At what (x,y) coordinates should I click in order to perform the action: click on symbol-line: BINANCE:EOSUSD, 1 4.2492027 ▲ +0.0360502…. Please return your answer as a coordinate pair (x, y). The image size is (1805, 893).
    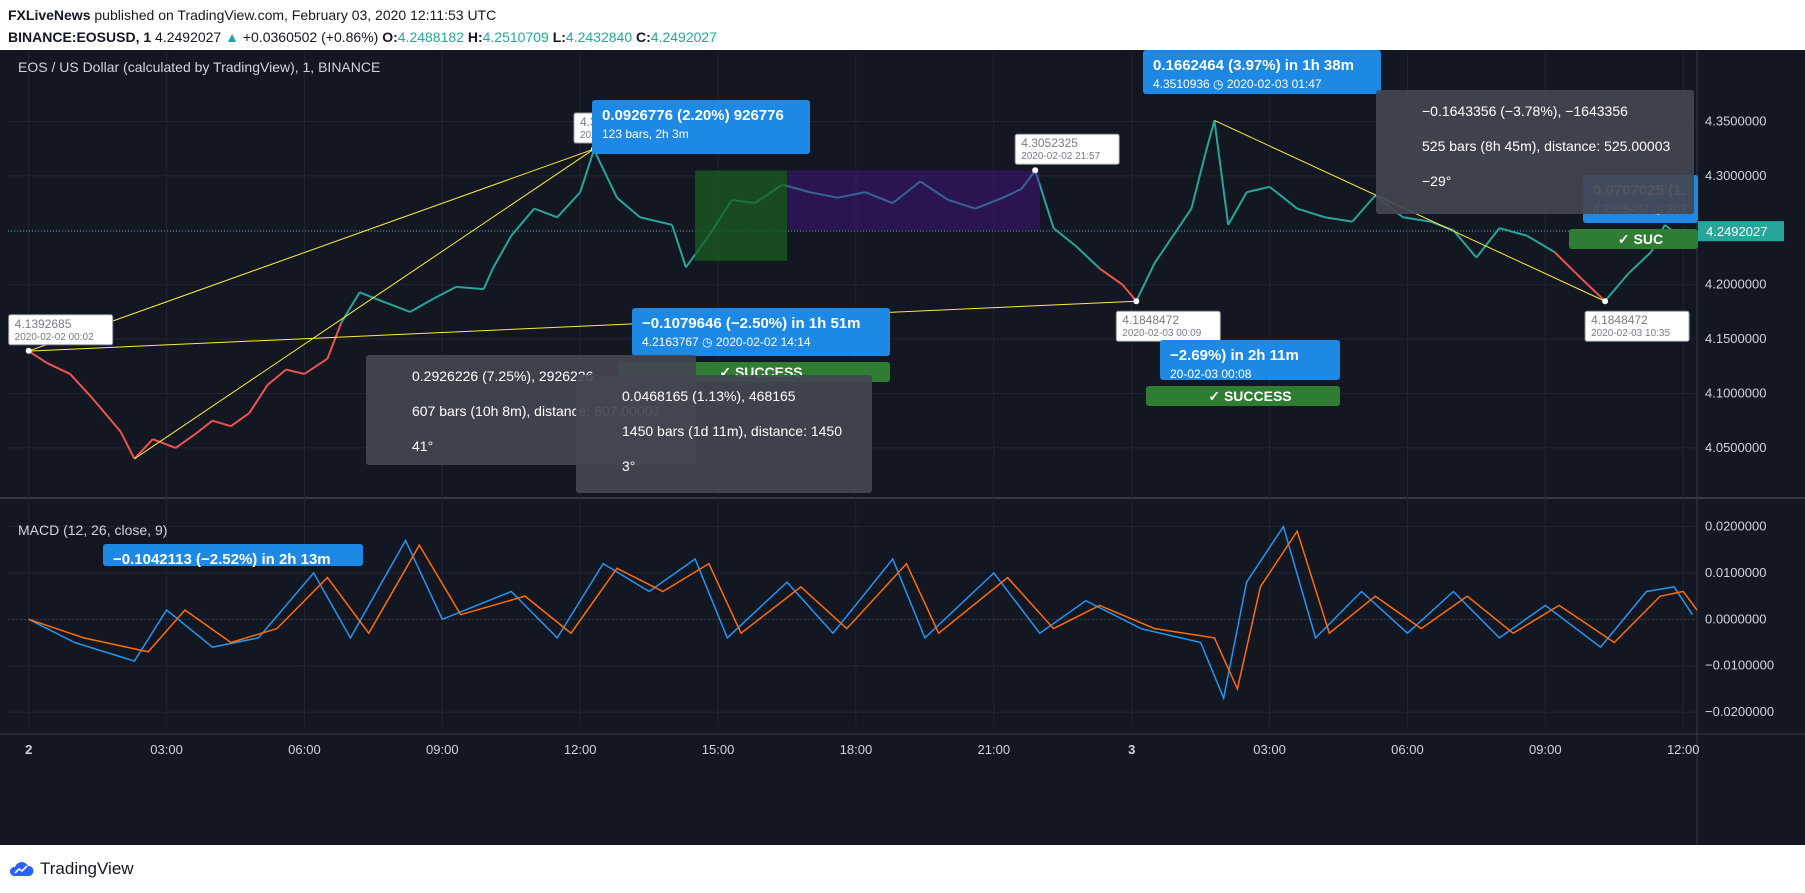
    Looking at the image, I should click on (362, 37).